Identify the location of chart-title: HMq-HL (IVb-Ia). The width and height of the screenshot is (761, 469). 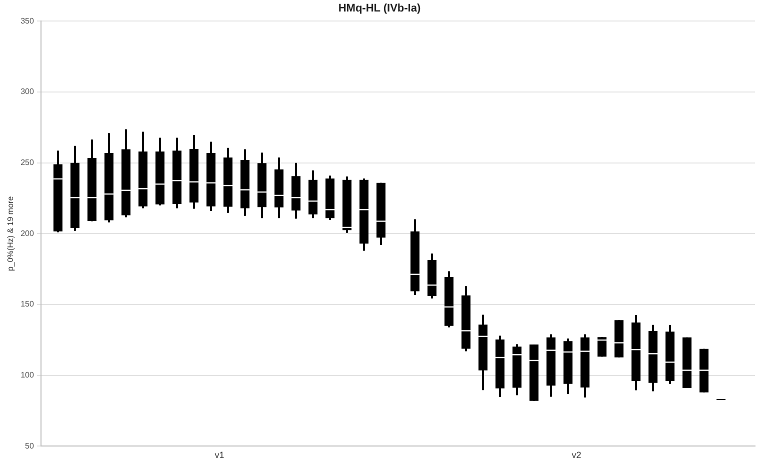
(379, 8).